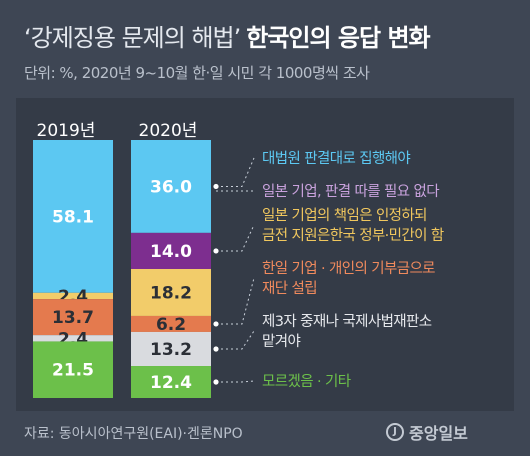  What do you see at coordinates (336, 158) in the screenshot?
I see `legend-label-0-0: 대법원 판결대로 집행해야` at bounding box center [336, 158].